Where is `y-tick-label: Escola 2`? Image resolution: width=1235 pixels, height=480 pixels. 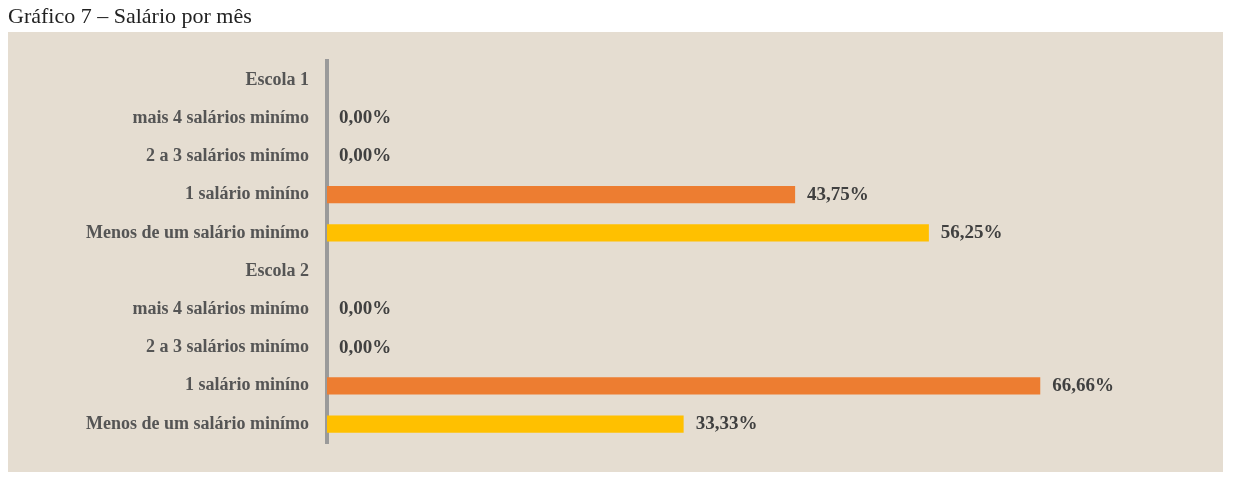 y-tick-label: Escola 2 is located at coordinates (277, 269).